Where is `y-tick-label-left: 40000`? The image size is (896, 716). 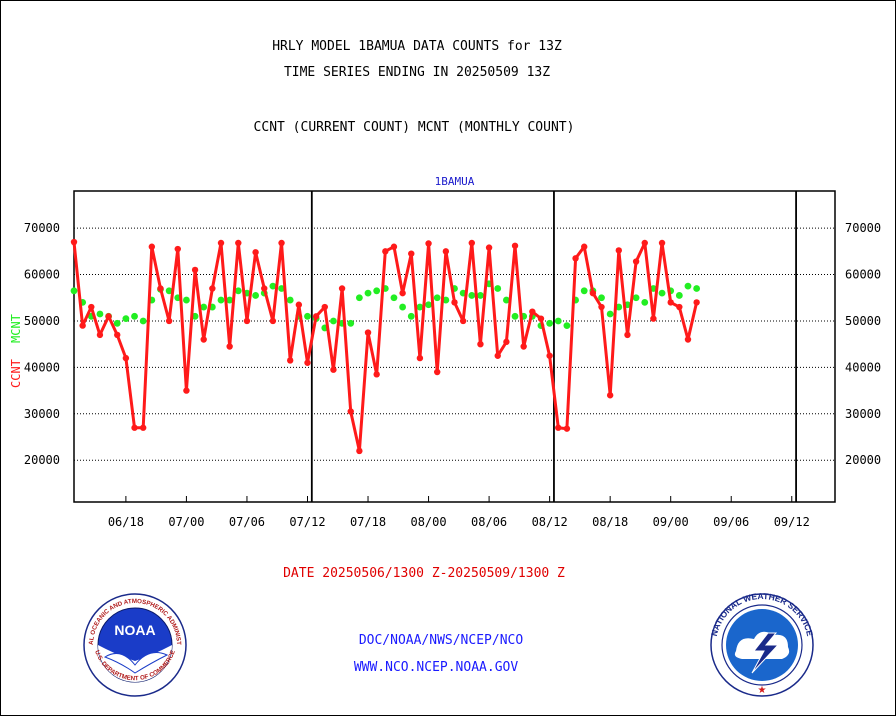
y-tick-label-left: 40000 is located at coordinates (42, 367).